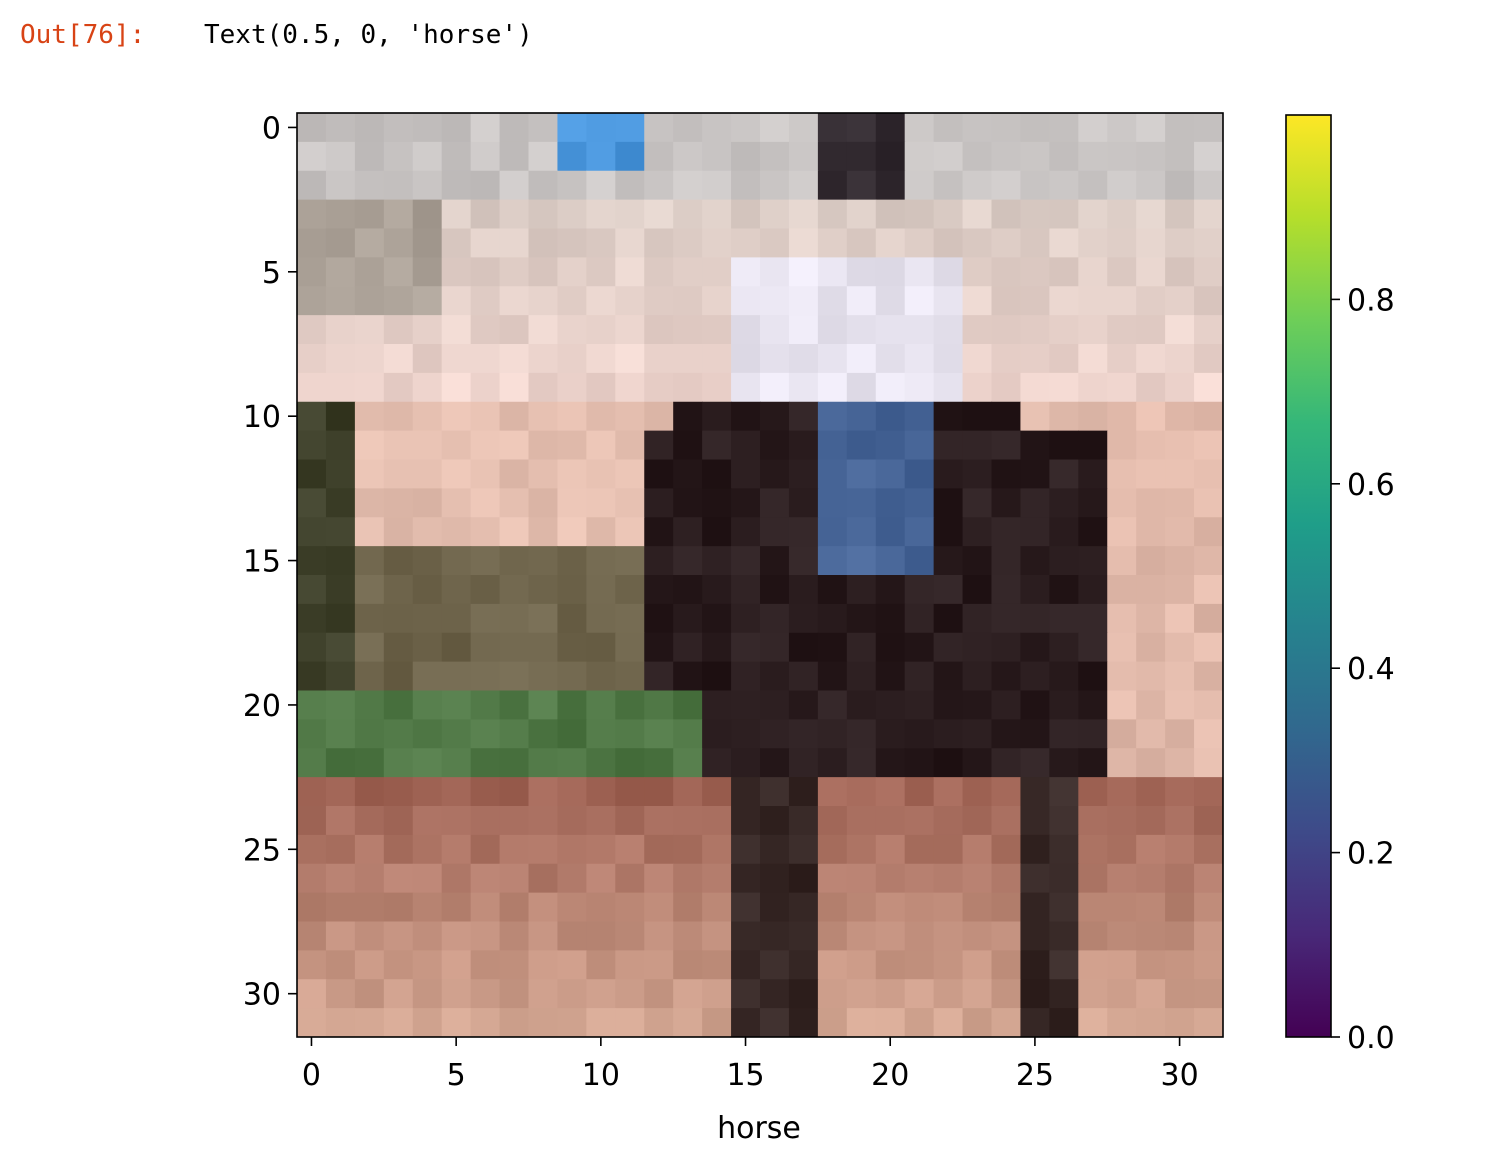 The image size is (1500, 1175). Describe the element at coordinates (543, 214) in the screenshot. I see `pixel-r3-c8` at that location.